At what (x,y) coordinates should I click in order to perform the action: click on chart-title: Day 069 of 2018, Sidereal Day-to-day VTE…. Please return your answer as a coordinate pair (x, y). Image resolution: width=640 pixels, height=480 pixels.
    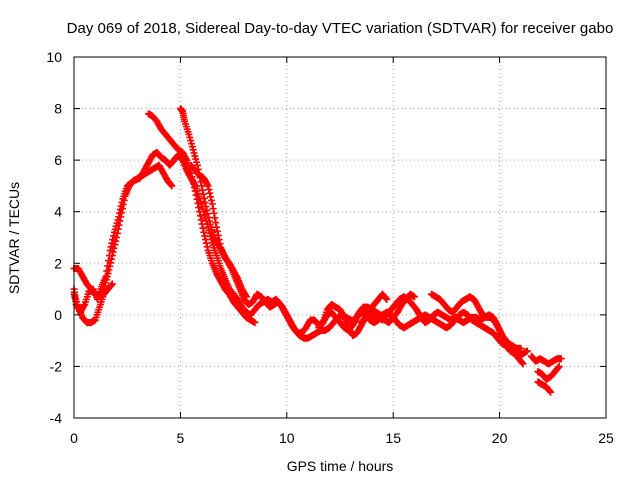
    Looking at the image, I should click on (340, 28).